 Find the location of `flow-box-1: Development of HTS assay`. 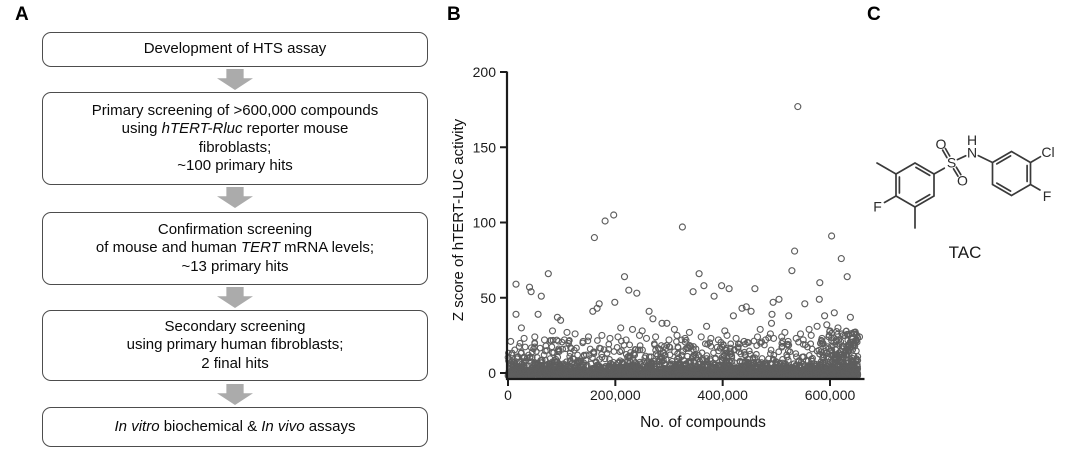

flow-box-1: Development of HTS assay is located at coordinates (235, 49).